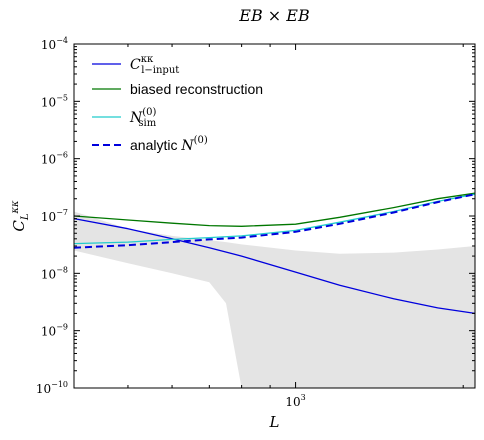 Image resolution: width=484 pixels, height=440 pixels. What do you see at coordinates (169, 144) in the screenshot?
I see `legend-entry-label: analytic N(0)` at bounding box center [169, 144].